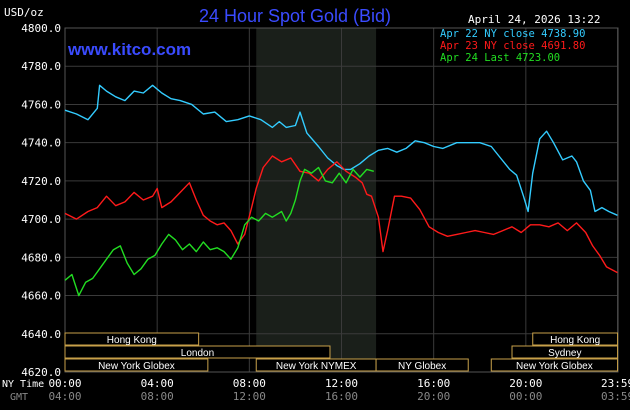 The height and width of the screenshot is (410, 630). I want to click on y-tick-label: 4740.0, so click(41, 143).